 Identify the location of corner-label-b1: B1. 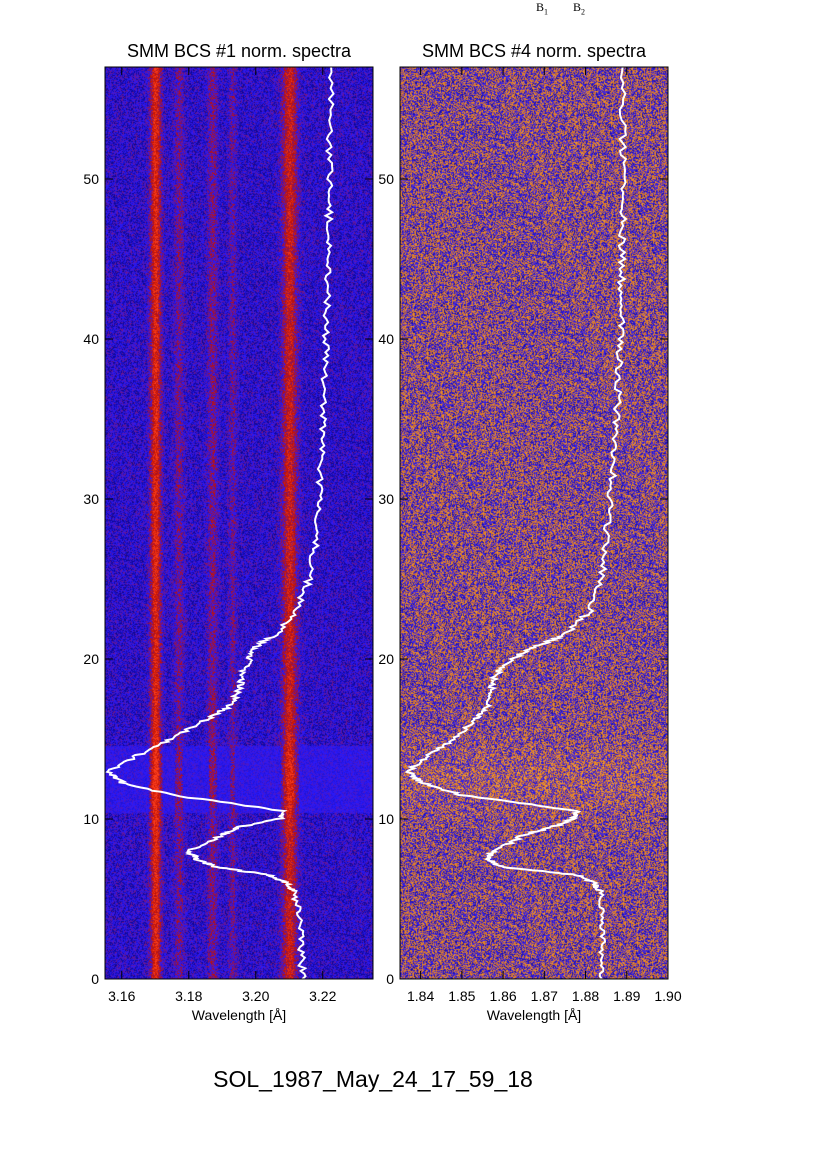
(542, 8).